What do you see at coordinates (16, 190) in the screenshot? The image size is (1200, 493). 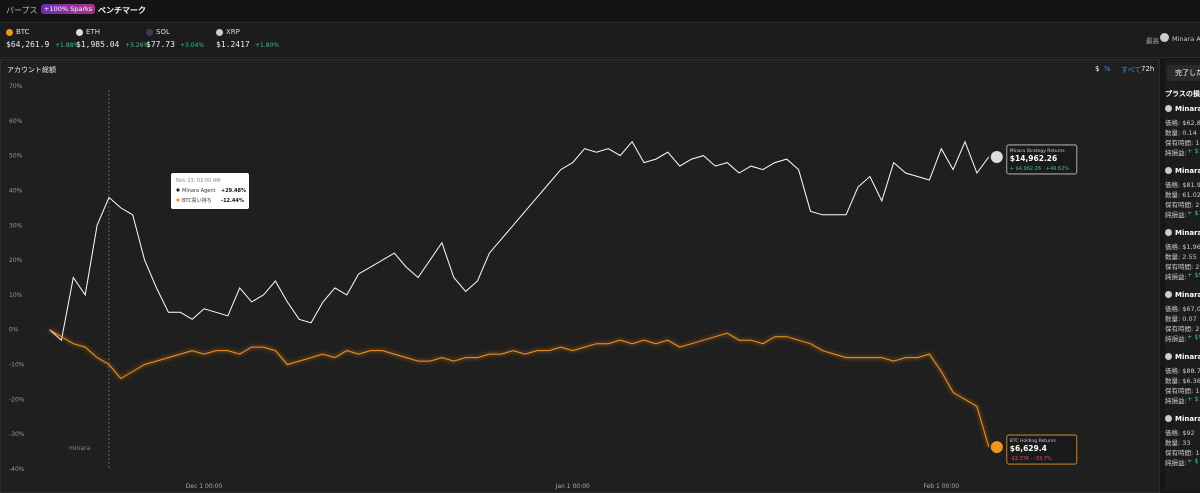 I see `y-tick-label: 40%` at bounding box center [16, 190].